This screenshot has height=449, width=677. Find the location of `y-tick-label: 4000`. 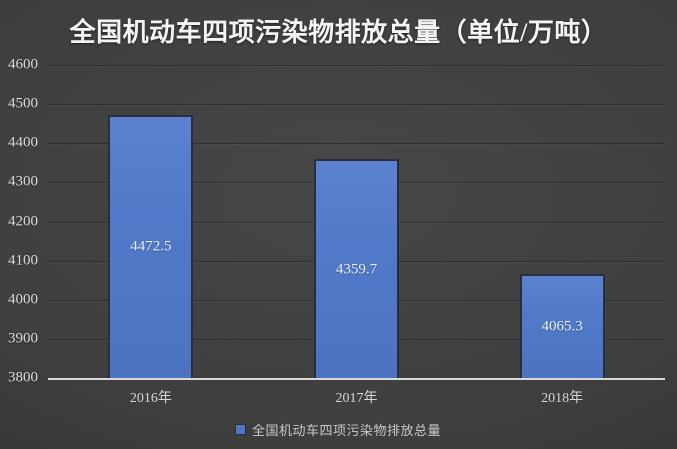

y-tick-label: 4000 is located at coordinates (23, 299).